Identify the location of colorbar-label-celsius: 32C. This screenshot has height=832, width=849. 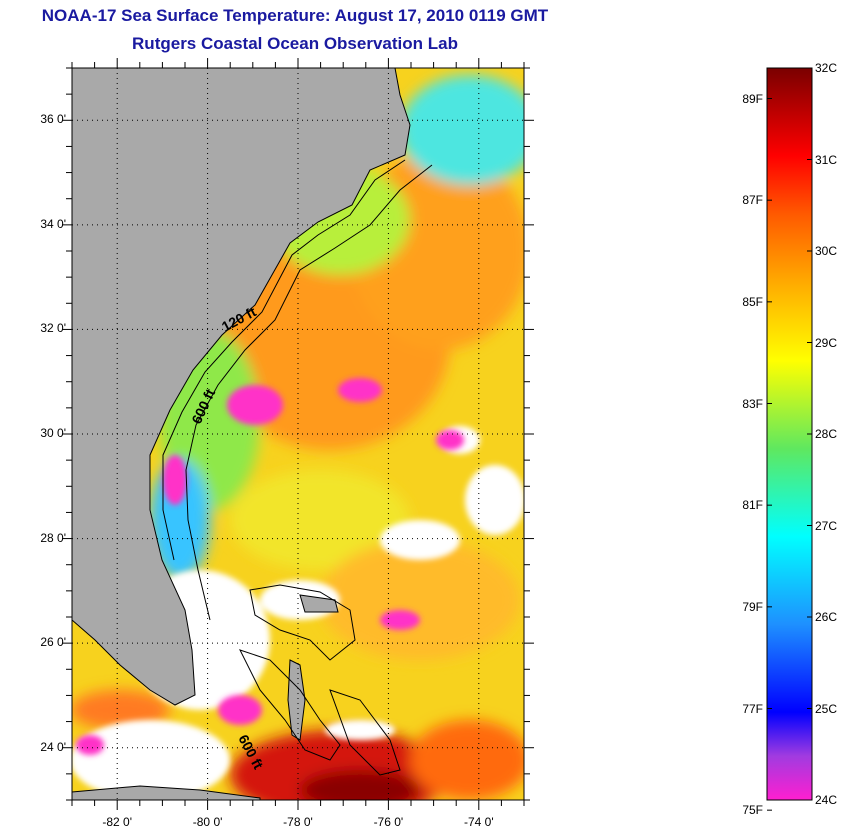
(826, 68).